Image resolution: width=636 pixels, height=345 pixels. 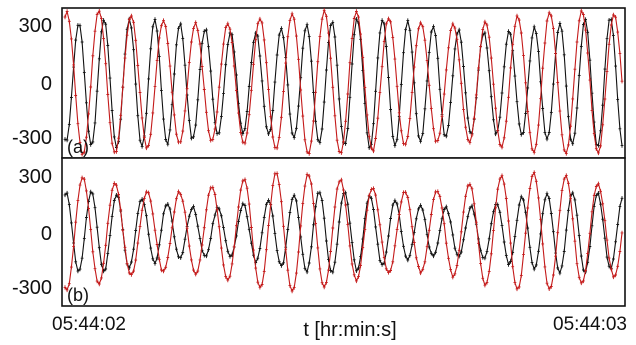 I want to click on xtick-end: 05:44:03, so click(x=590, y=324).